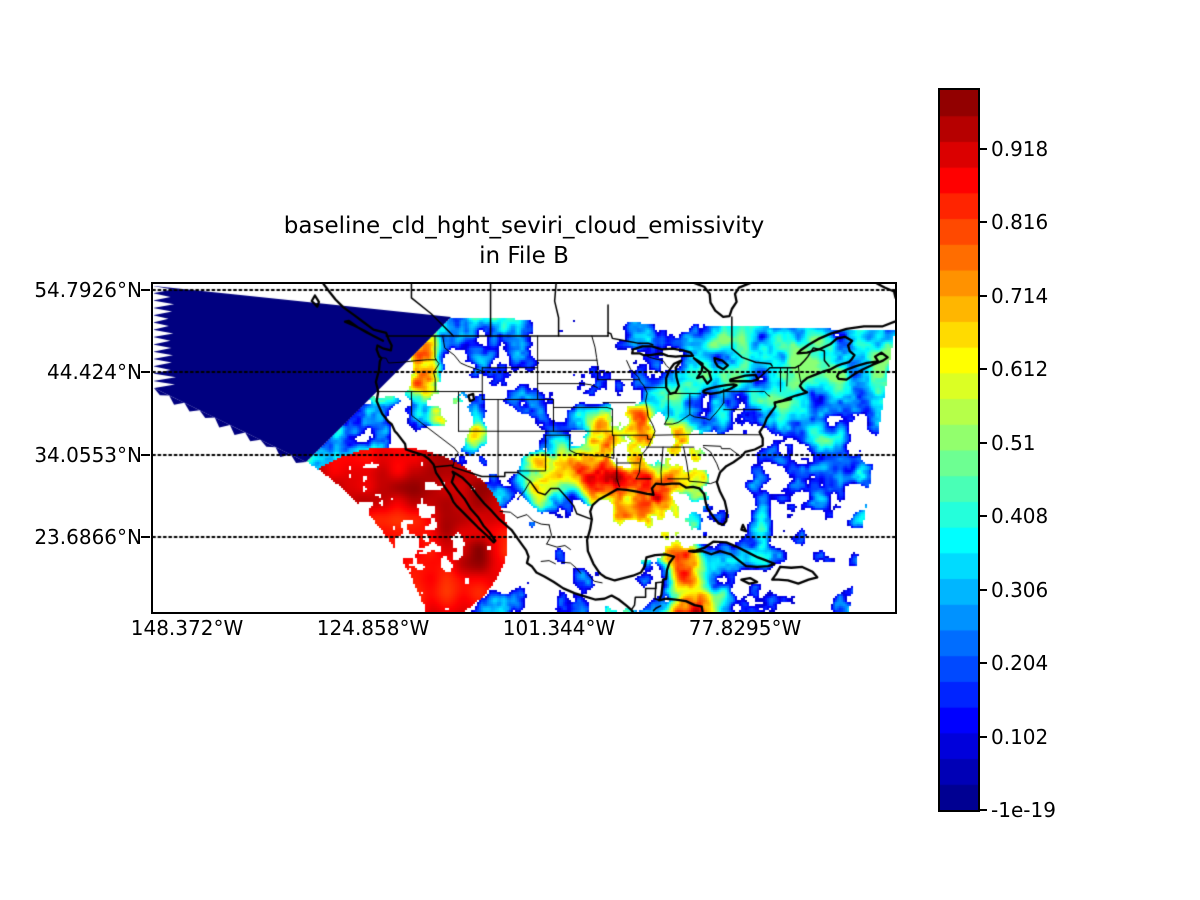 This screenshot has width=1200, height=900. Describe the element at coordinates (1023, 810) in the screenshot. I see `colorbar-label: -1e-19` at that location.